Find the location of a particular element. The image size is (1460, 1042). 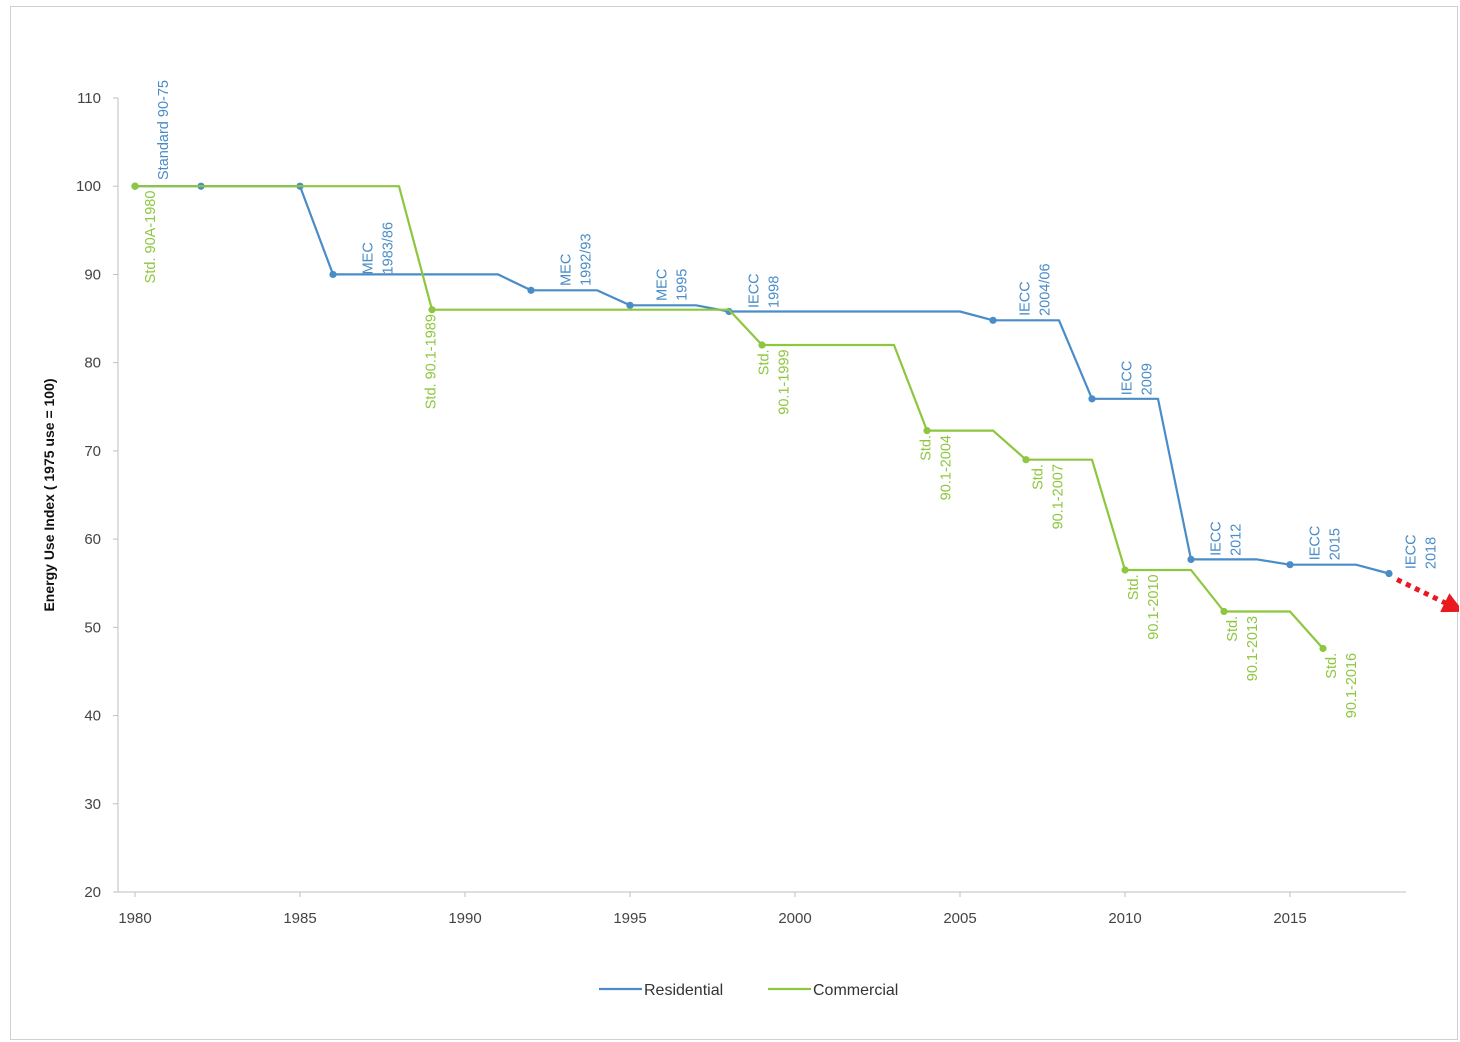

annotation-line: 2018 is located at coordinates (1431, 553).